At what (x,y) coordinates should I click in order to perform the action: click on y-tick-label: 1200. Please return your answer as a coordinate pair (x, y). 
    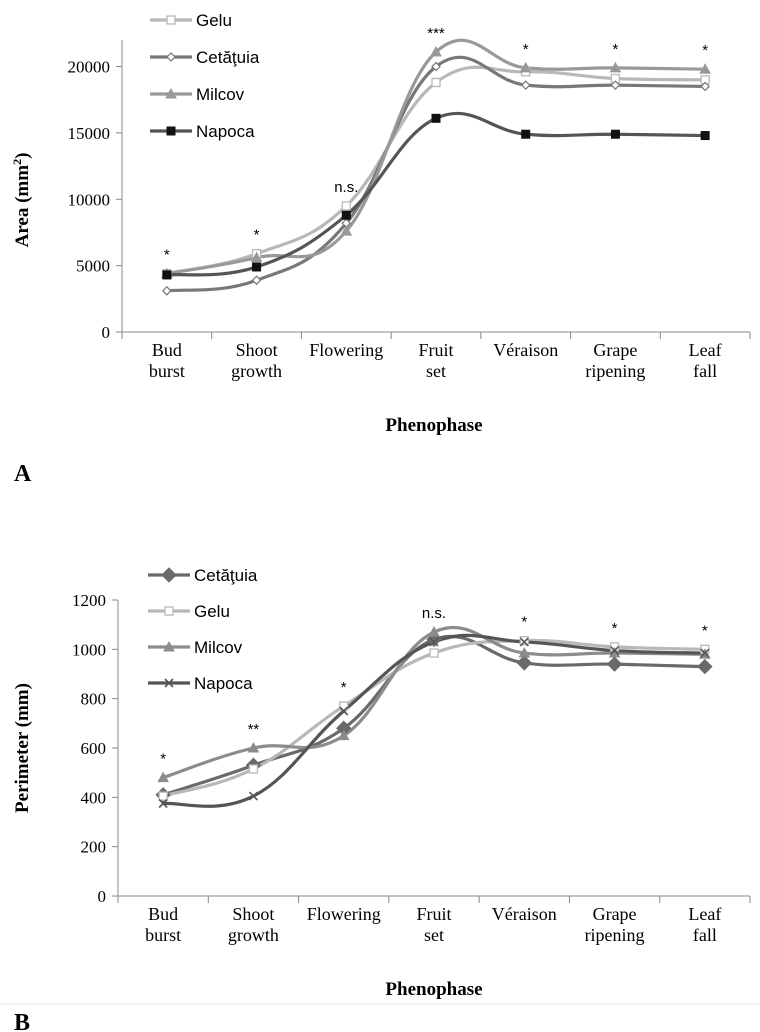
    Looking at the image, I should click on (89, 600).